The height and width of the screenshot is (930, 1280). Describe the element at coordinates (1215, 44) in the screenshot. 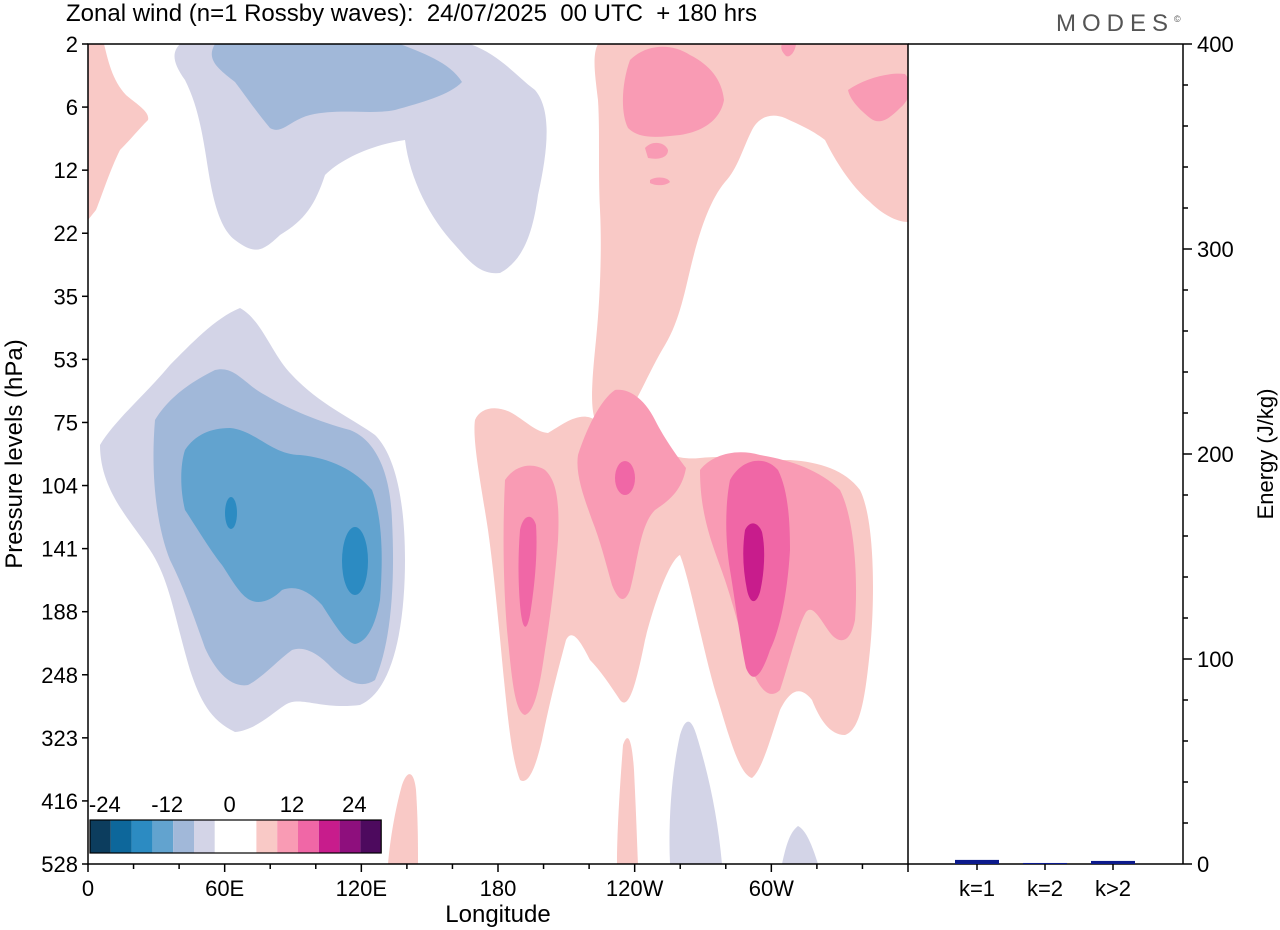

I see `energy-tick-label: 400` at that location.